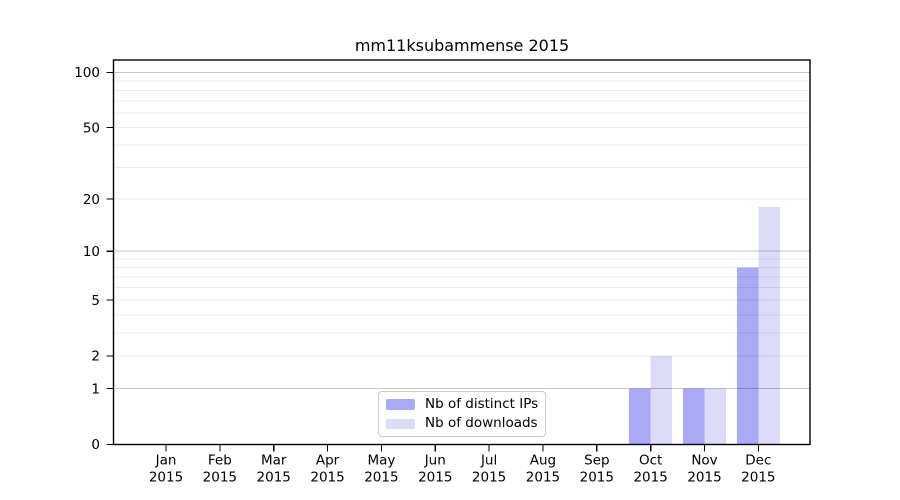 This screenshot has height=500, width=900. Describe the element at coordinates (661, 400) in the screenshot. I see `bar-downloads-oct` at that location.